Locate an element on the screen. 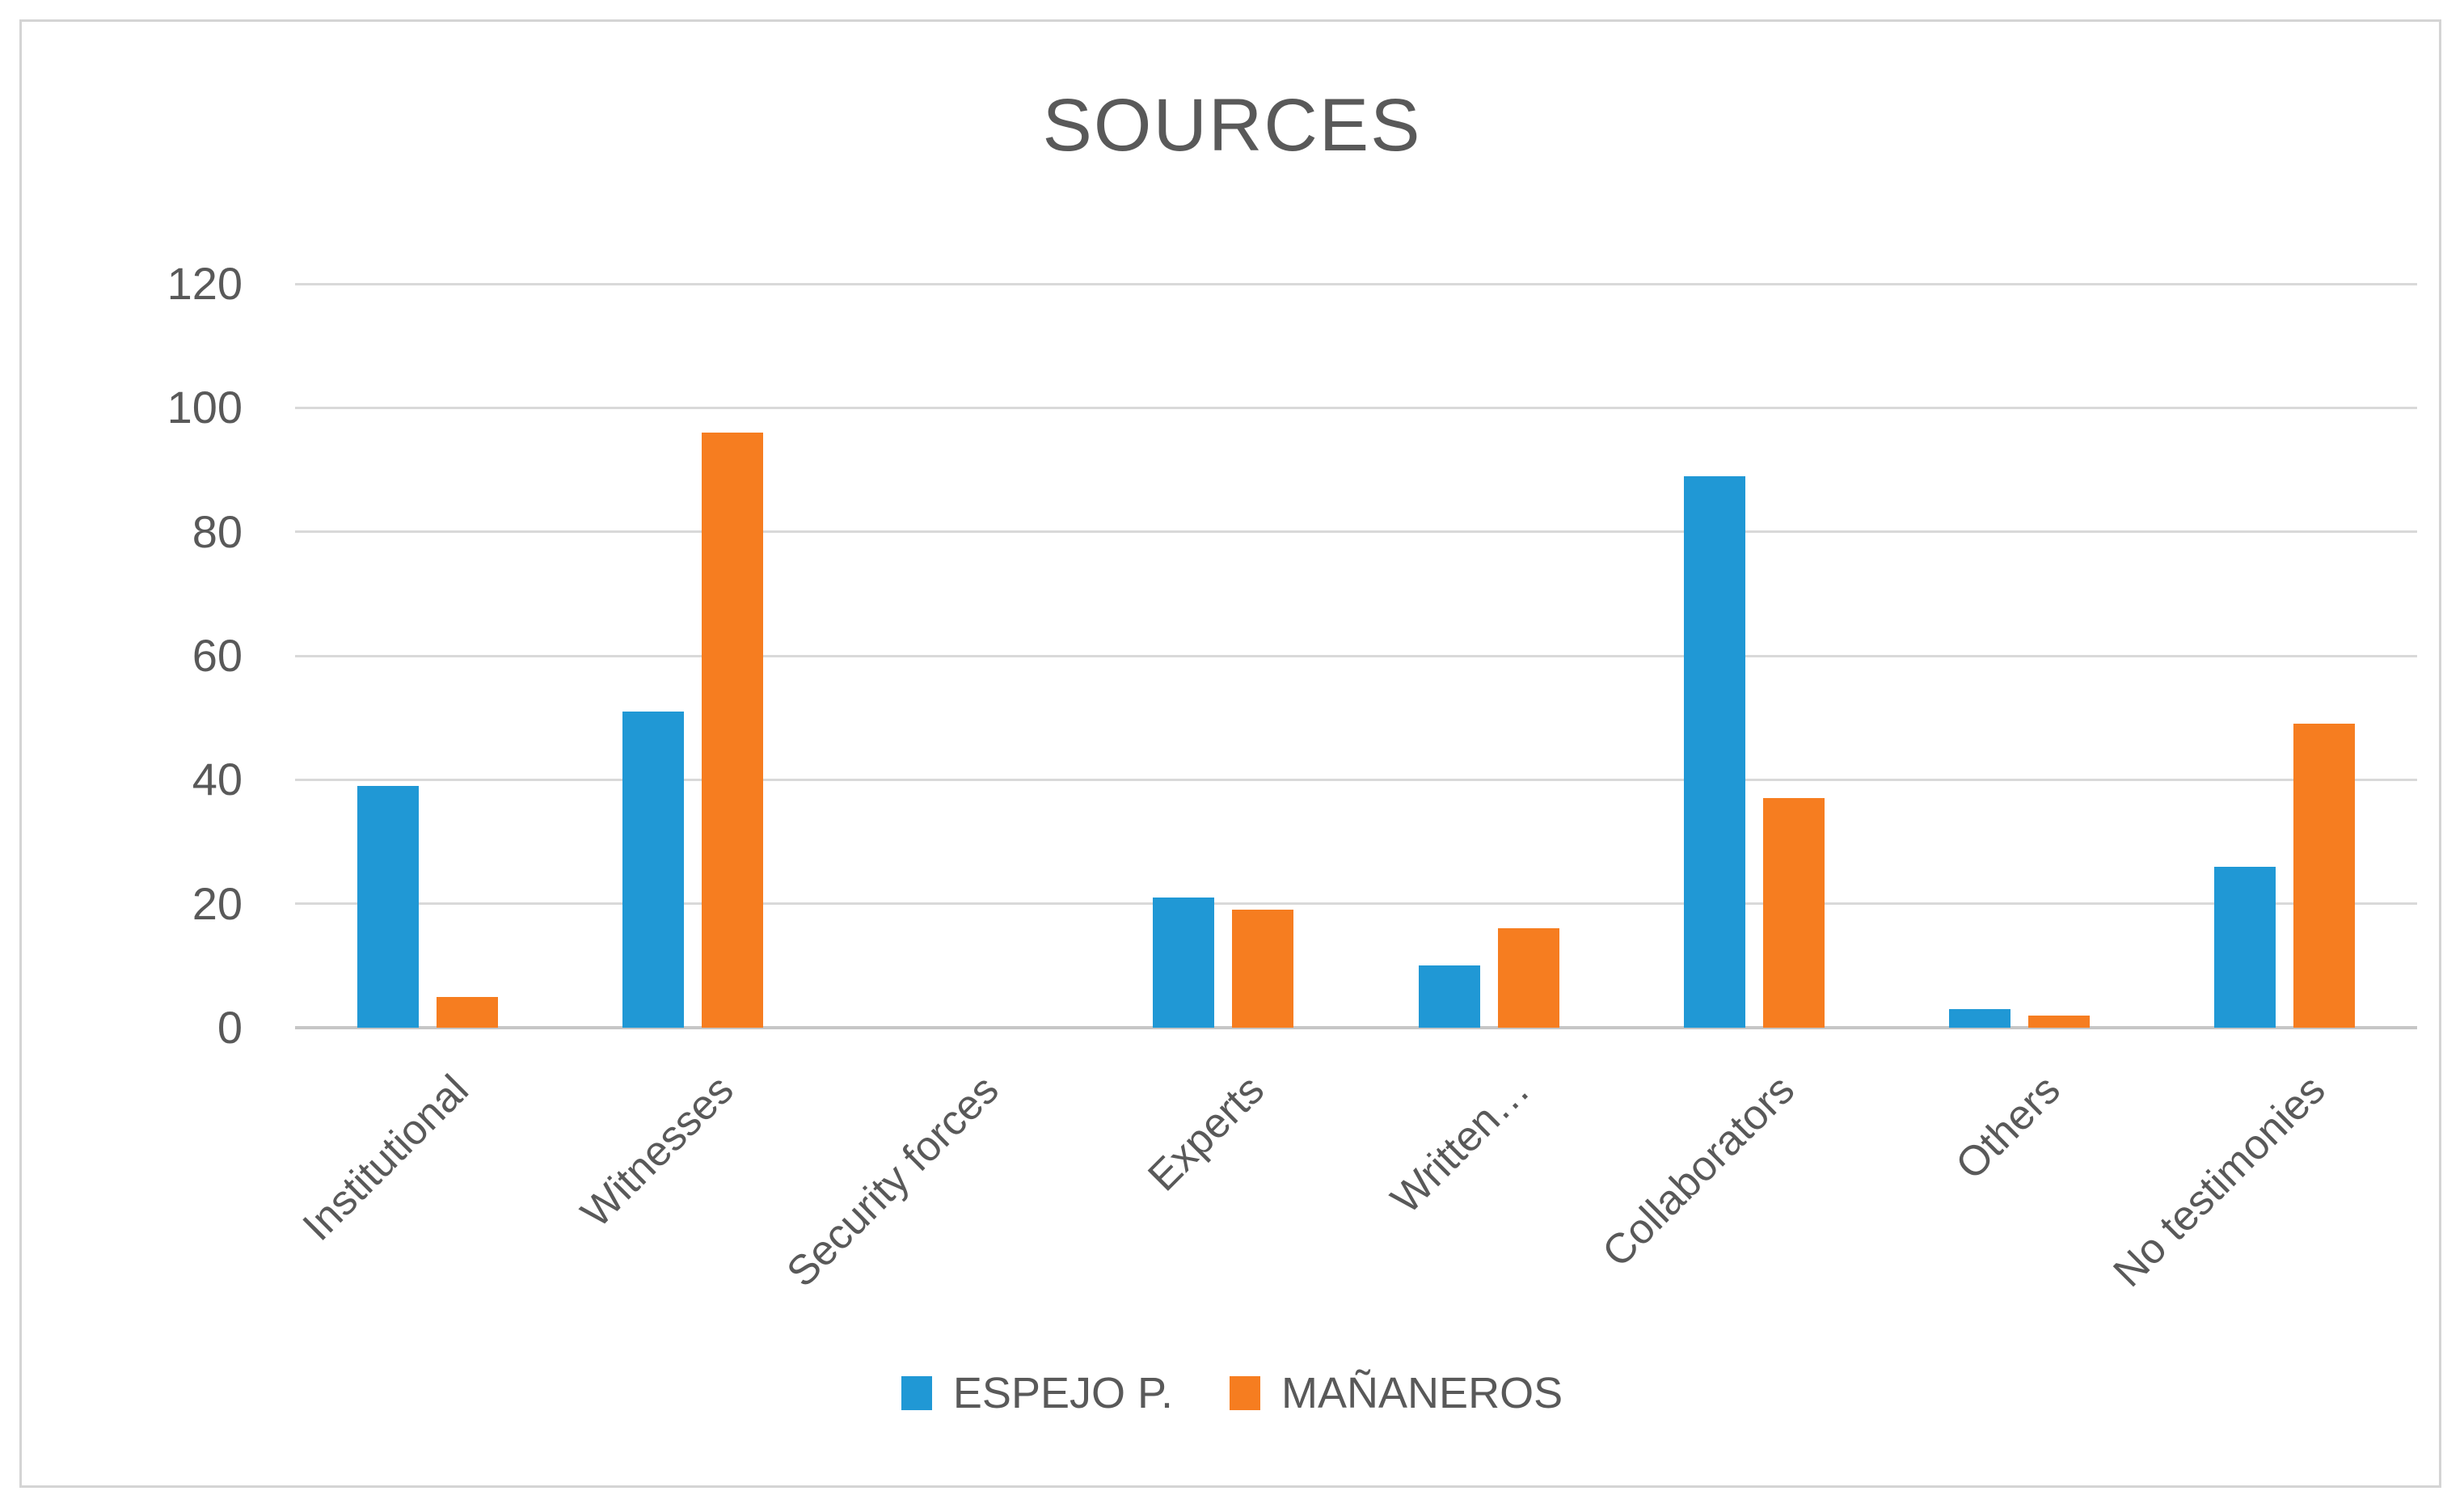  y-tick-label: 60 is located at coordinates (218, 656).